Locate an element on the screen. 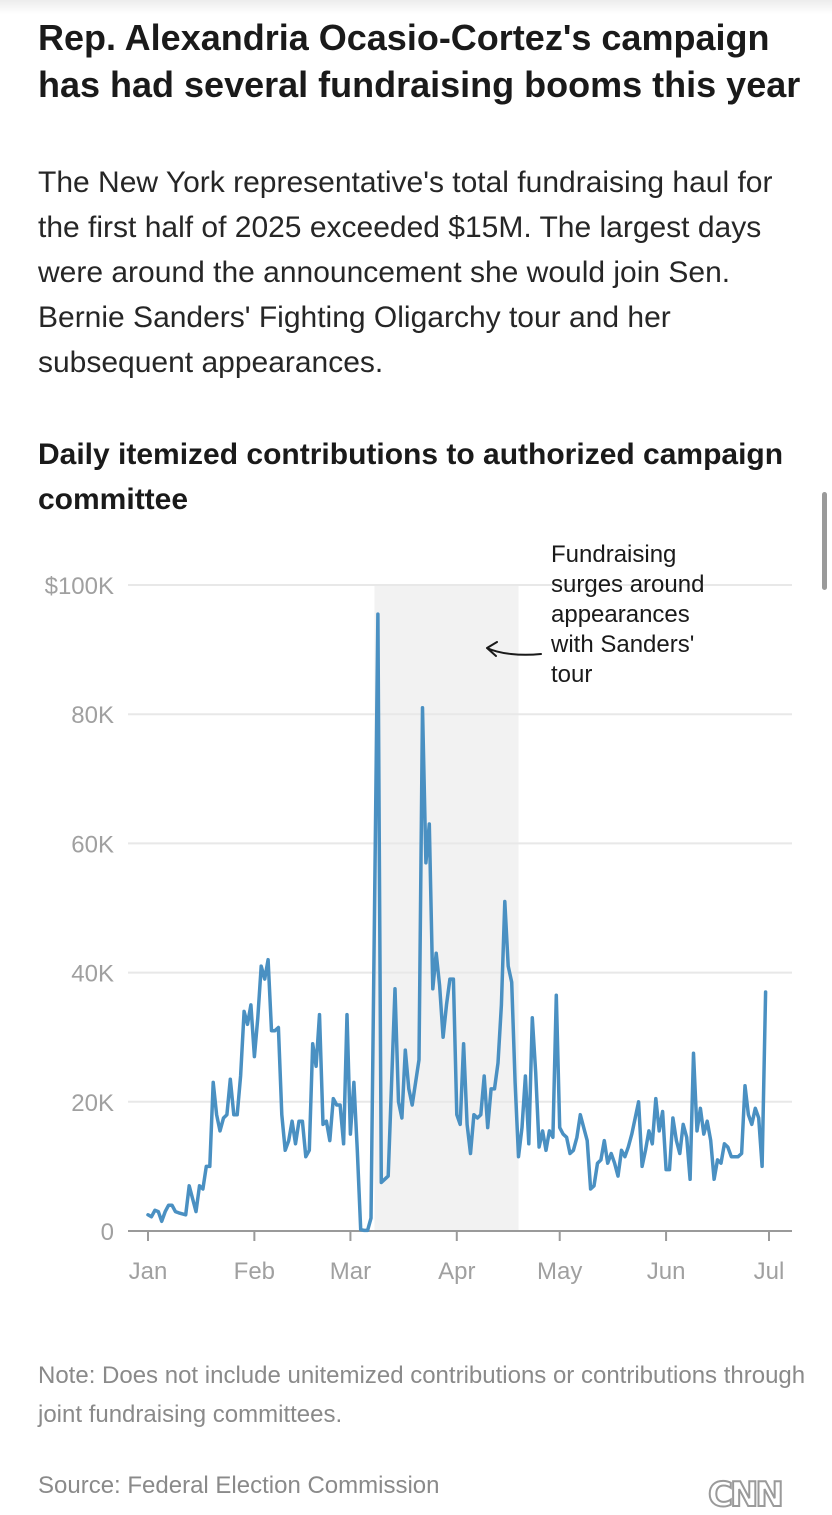  y-tick-label: 0 is located at coordinates (107, 1232).